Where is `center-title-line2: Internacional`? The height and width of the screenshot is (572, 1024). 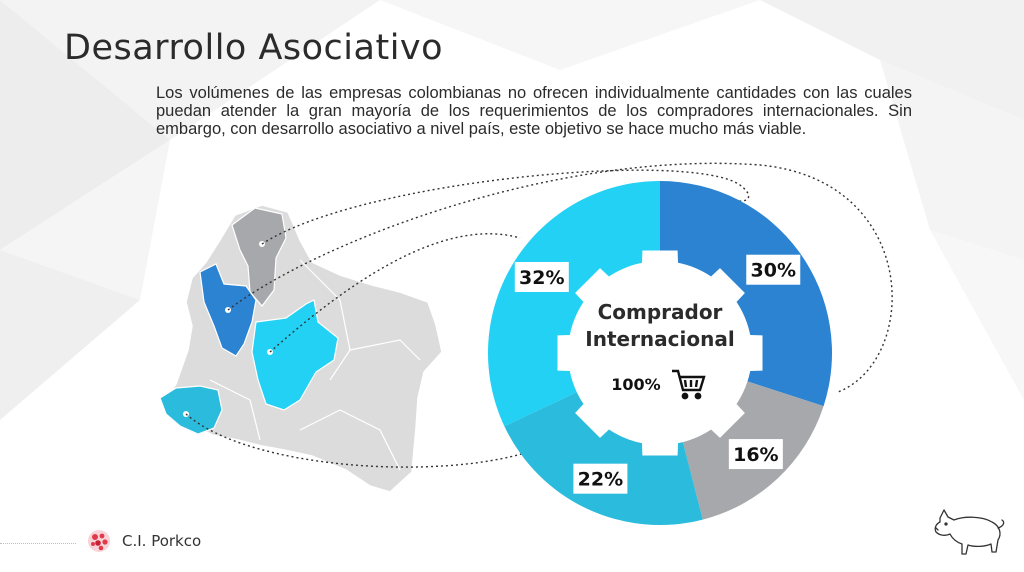
center-title-line2: Internacional is located at coordinates (659, 339).